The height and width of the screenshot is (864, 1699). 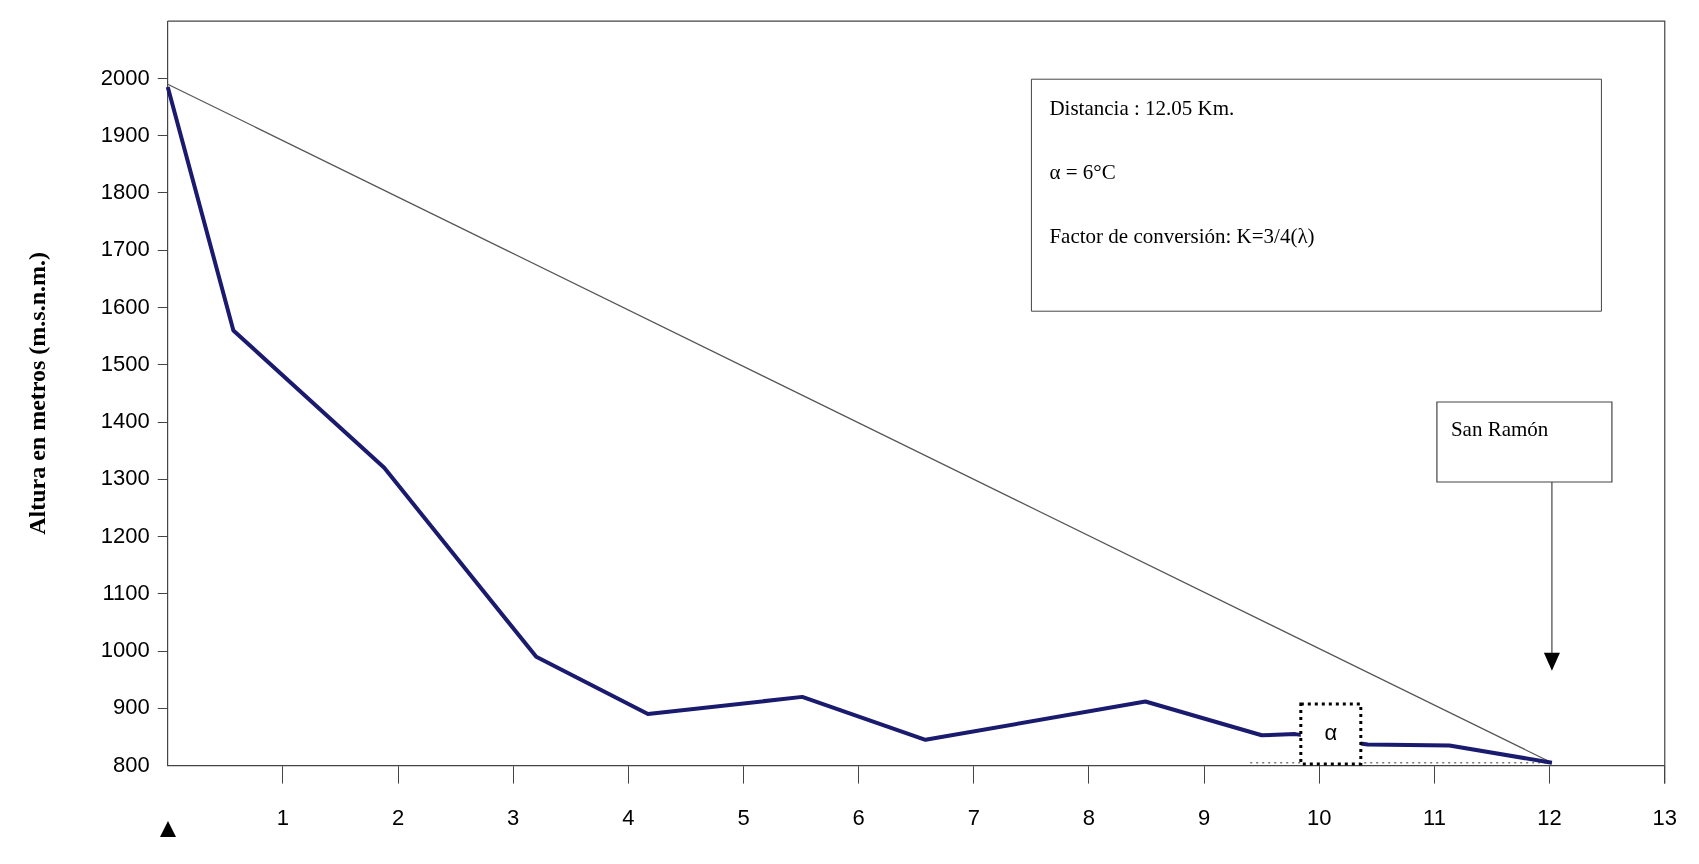 What do you see at coordinates (283, 817) in the screenshot?
I see `x-tick-label: 1` at bounding box center [283, 817].